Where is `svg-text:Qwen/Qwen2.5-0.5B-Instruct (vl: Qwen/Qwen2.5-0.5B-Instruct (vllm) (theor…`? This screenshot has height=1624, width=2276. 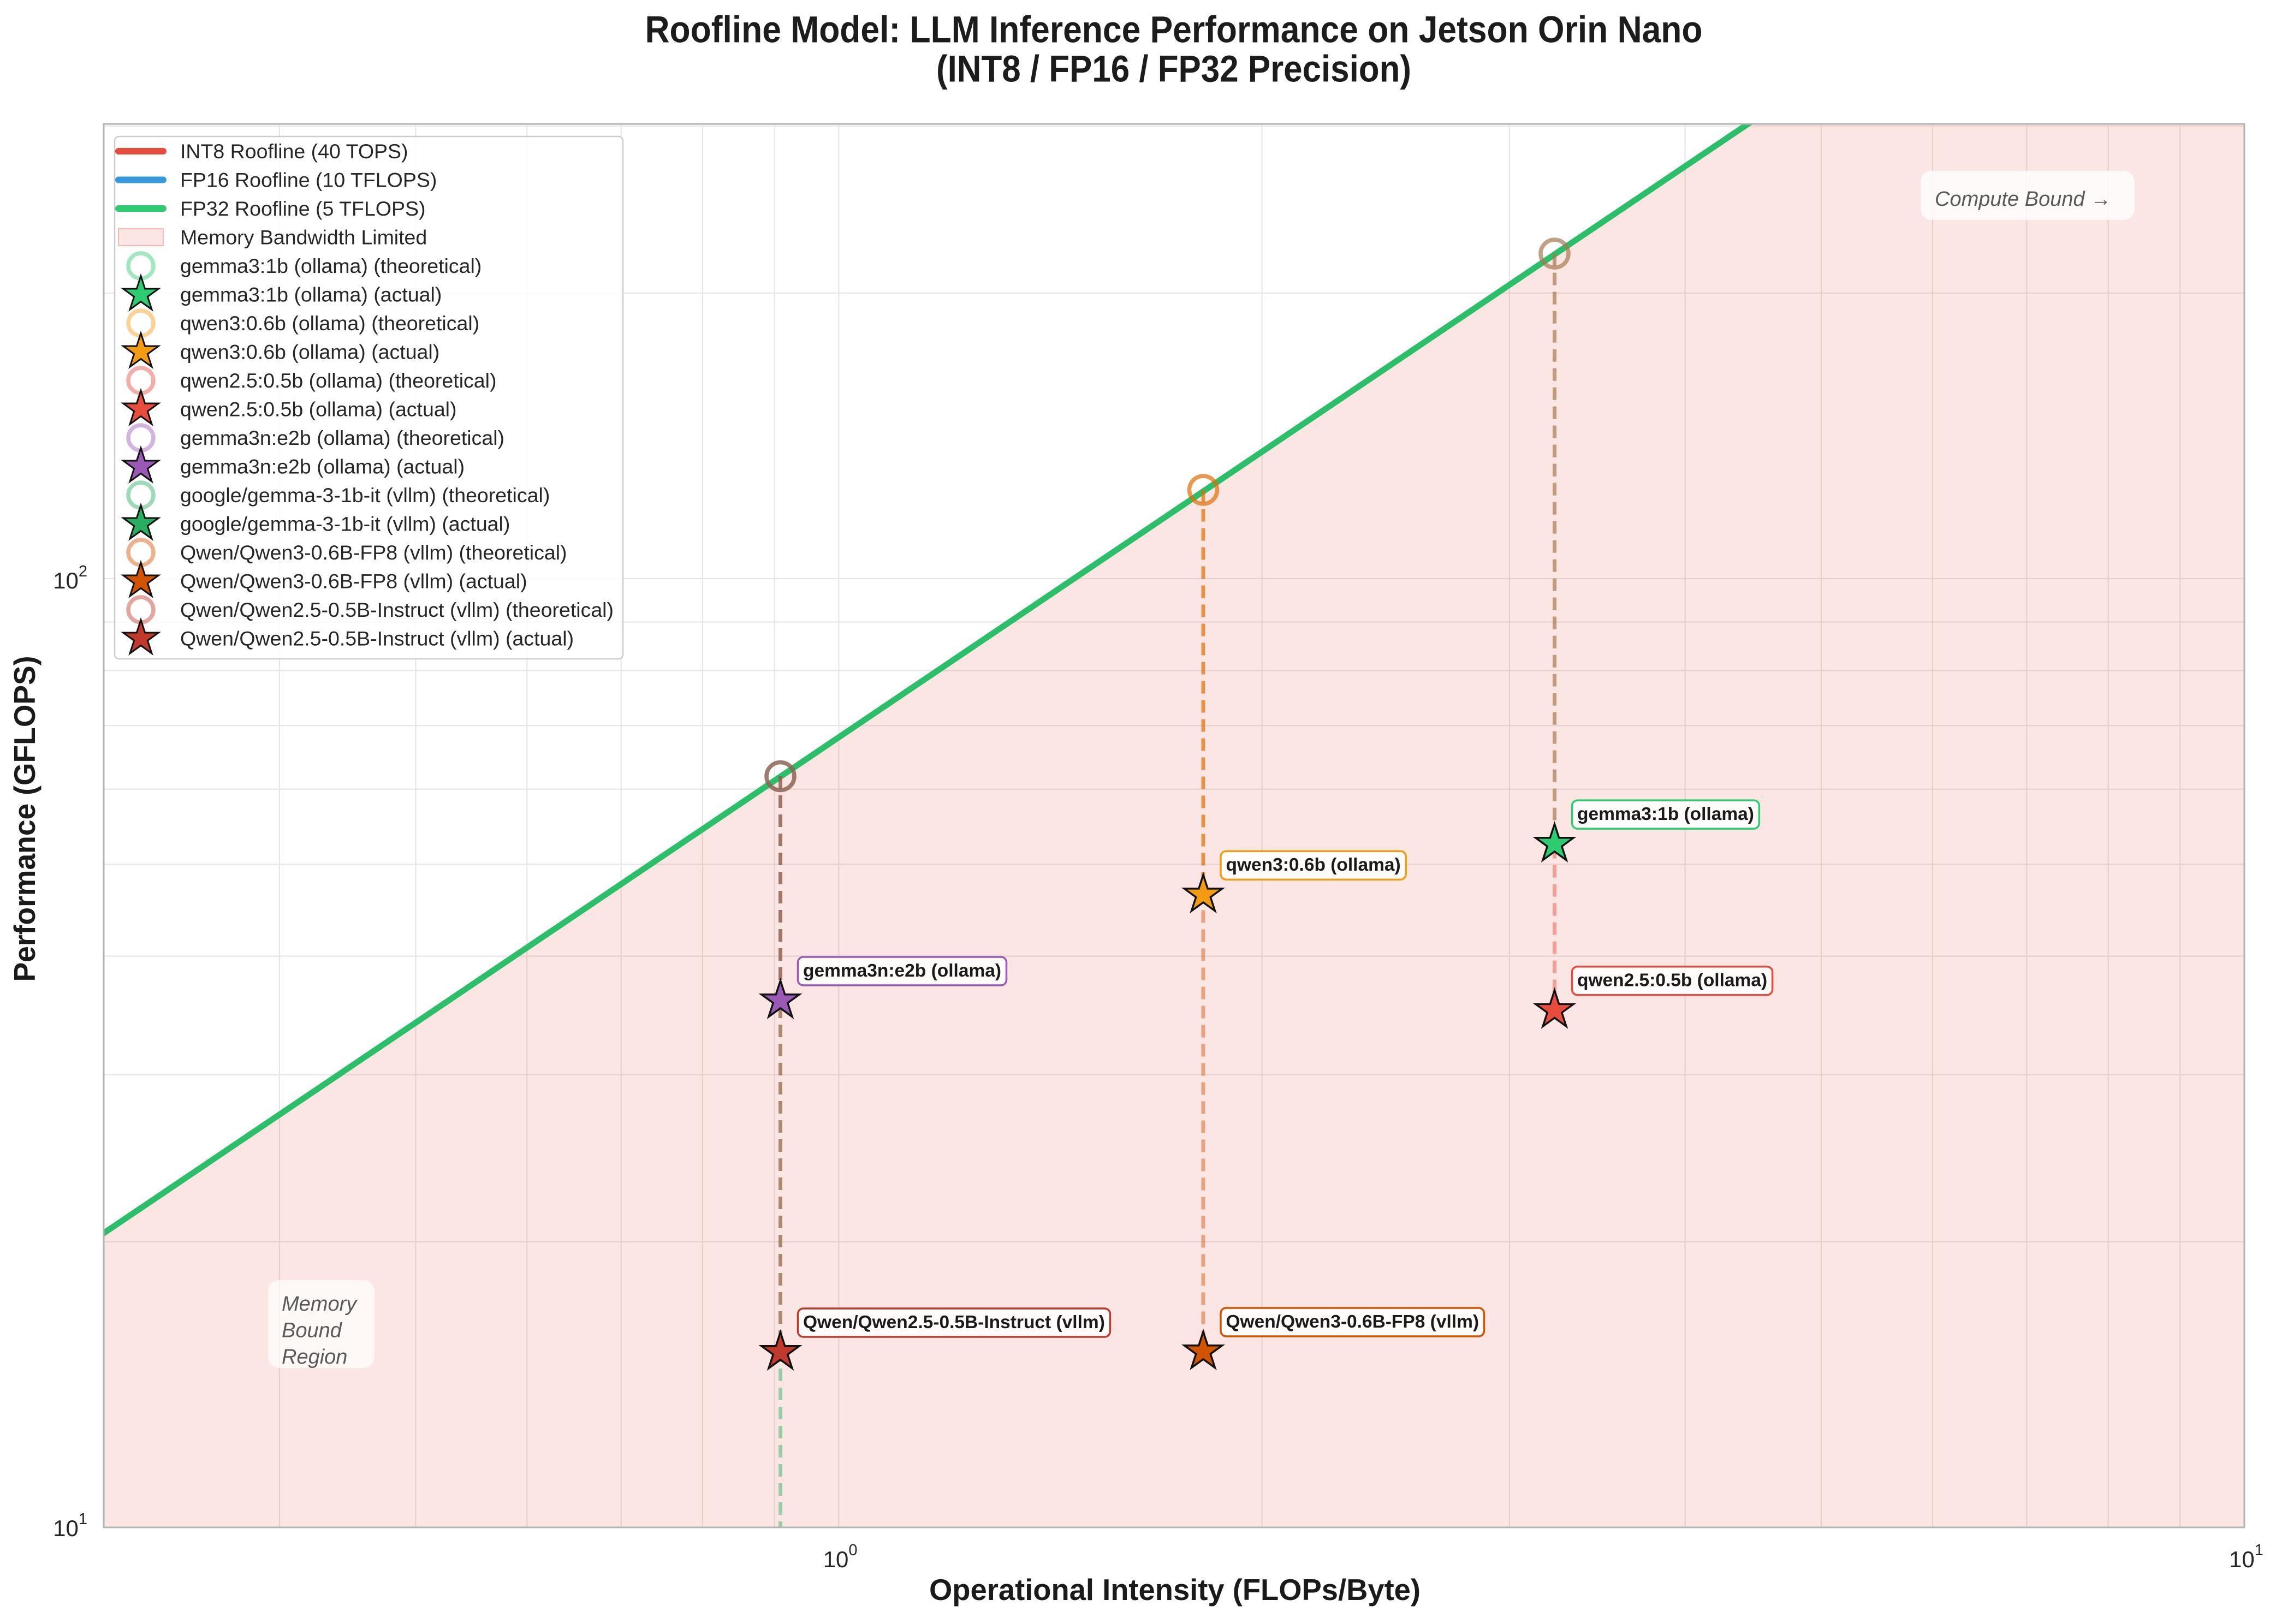
svg-text:Qwen/Qwen2.5-0.5B-Instruct (vl: Qwen/Qwen2.5-0.5B-Instruct (vllm) (theor… is located at coordinates (397, 609).